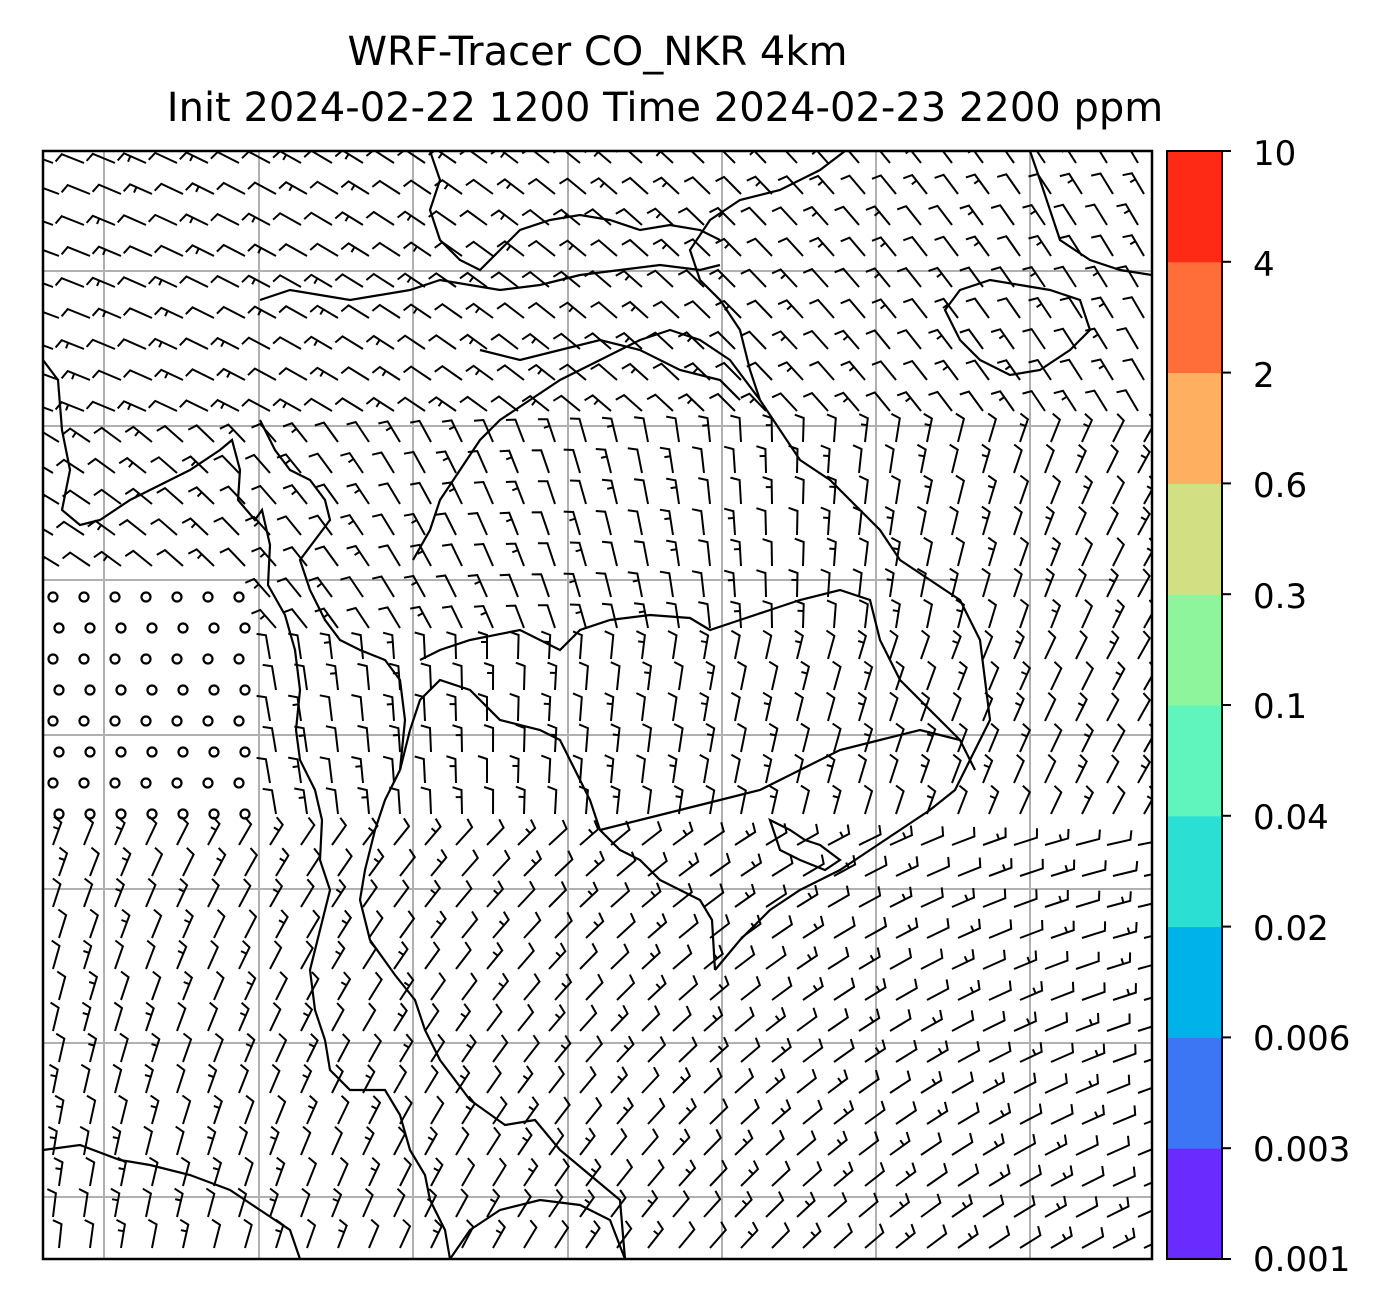  What do you see at coordinates (840, 561) in the screenshot?
I see `coastline-vietnam` at bounding box center [840, 561].